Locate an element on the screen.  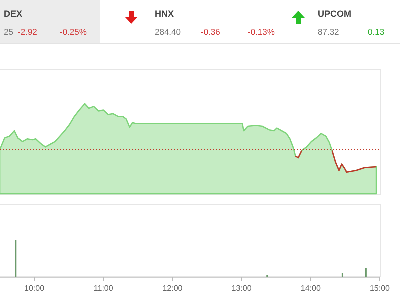
text: -0.25% is located at coordinates (74, 32).